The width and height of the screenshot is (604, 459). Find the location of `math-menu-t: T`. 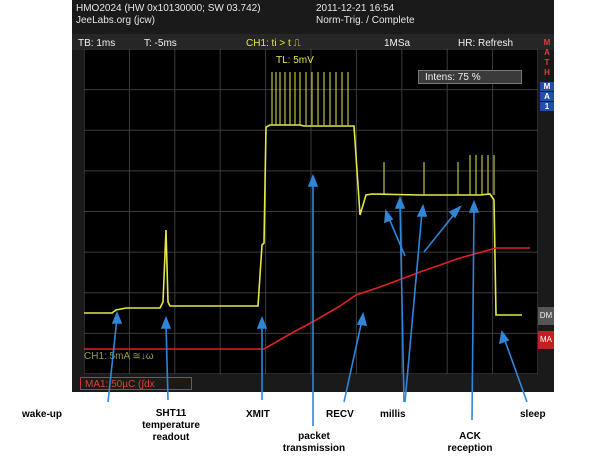

math-menu-t: T is located at coordinates (547, 62).